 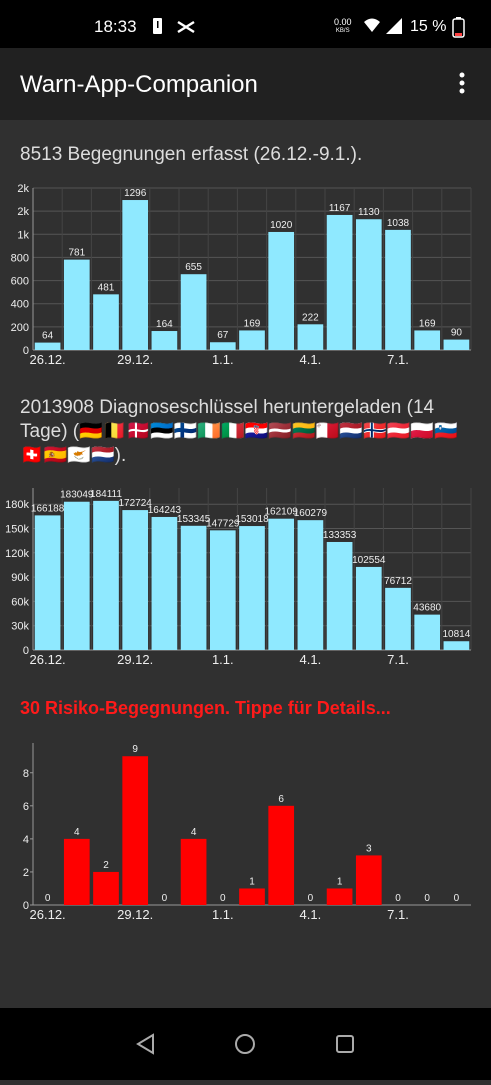 What do you see at coordinates (20, 602) in the screenshot?
I see `y-tick-label: 60k` at bounding box center [20, 602].